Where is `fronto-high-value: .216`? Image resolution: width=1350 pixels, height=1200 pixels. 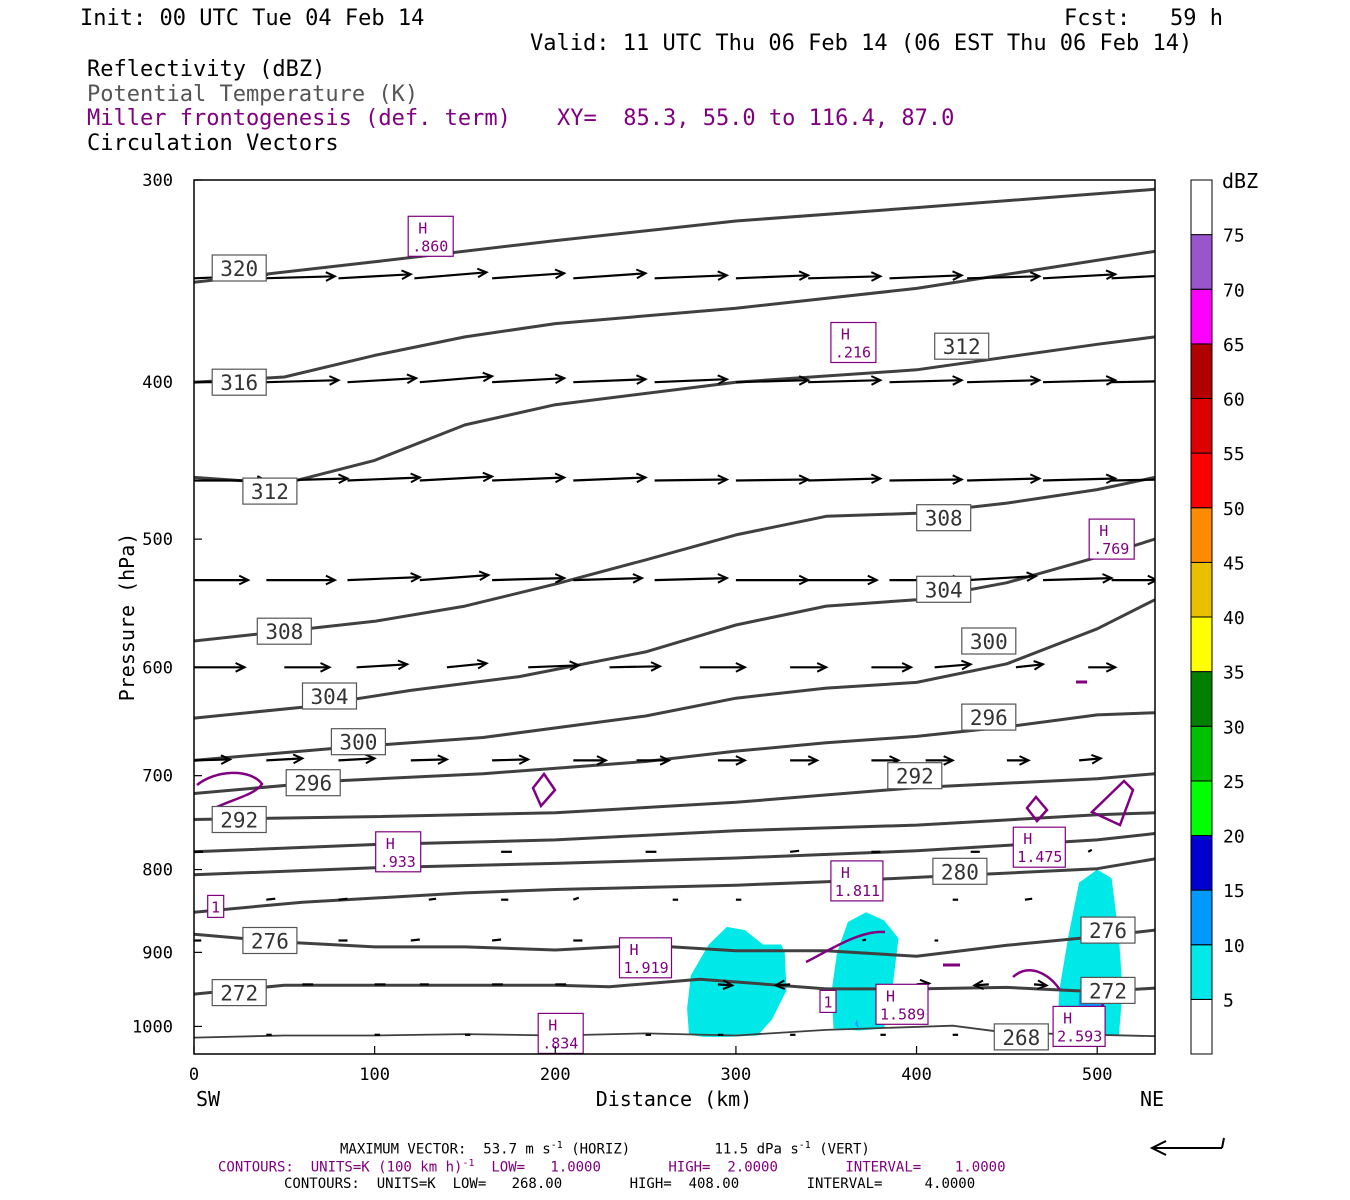
fronto-high-value: .216 is located at coordinates (853, 353).